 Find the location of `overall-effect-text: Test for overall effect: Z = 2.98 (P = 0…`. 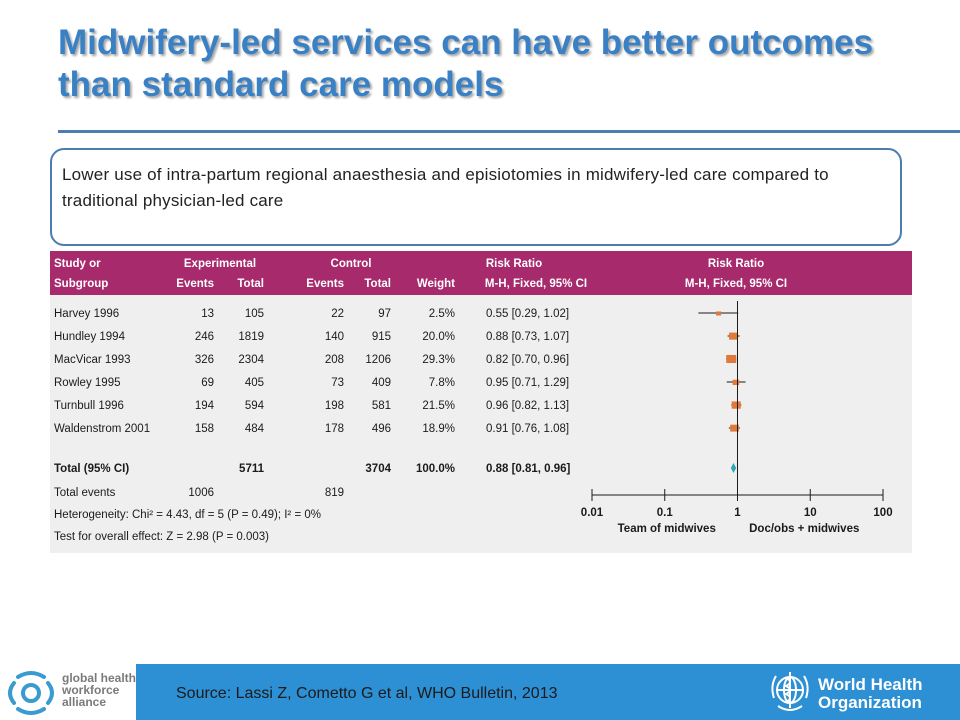

overall-effect-text: Test for overall effect: Z = 2.98 (P = 0… is located at coordinates (161, 537).